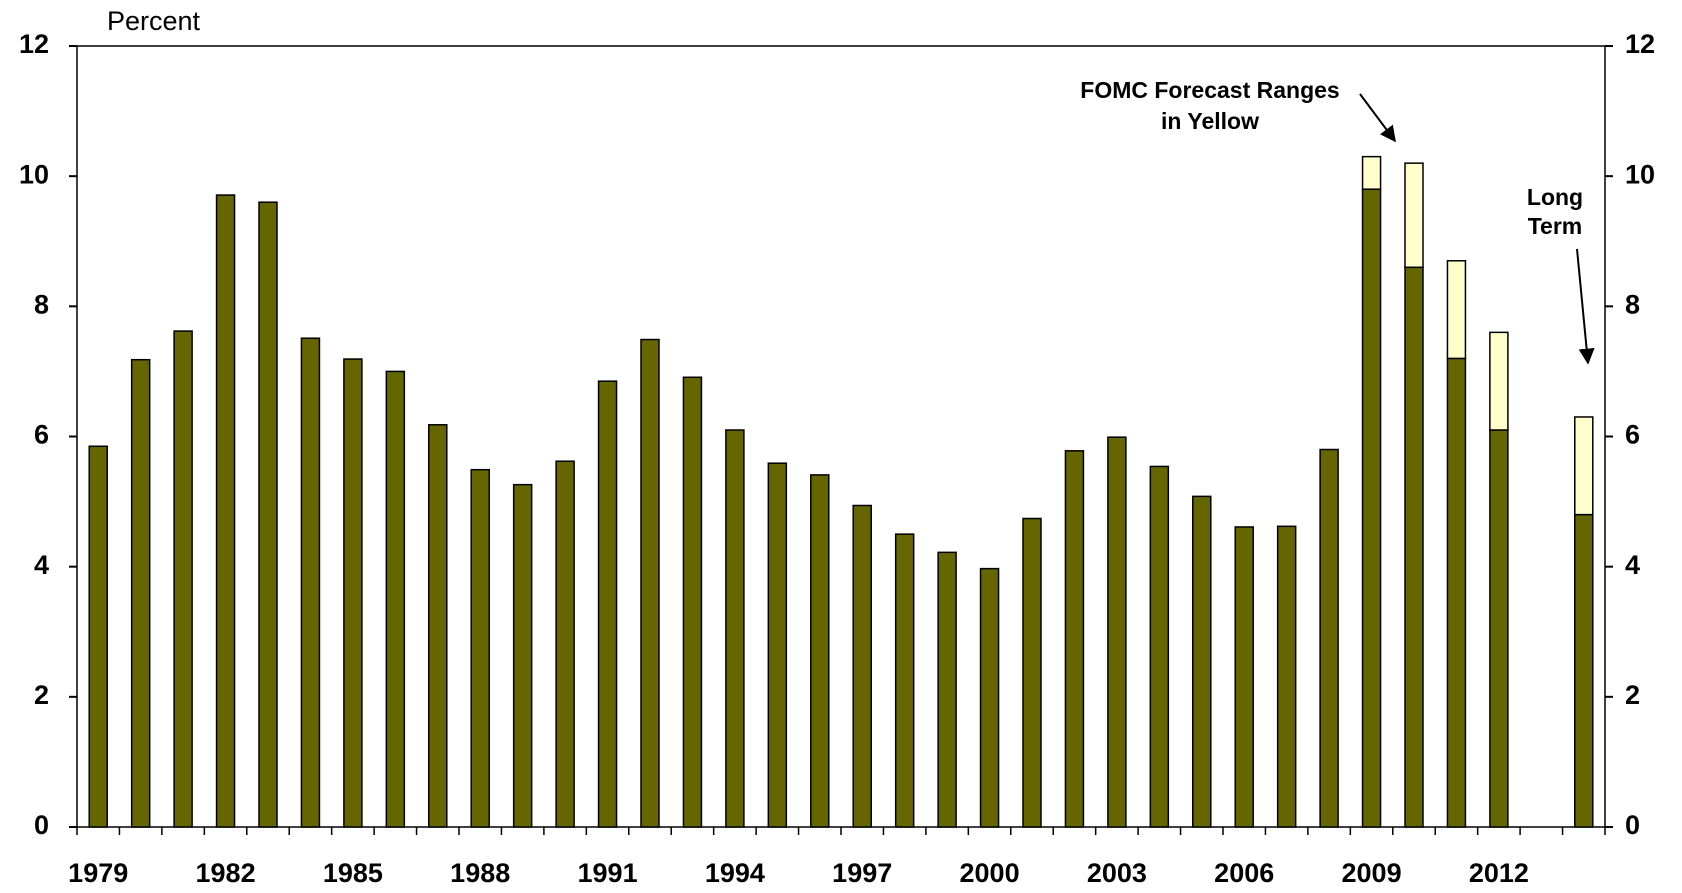 The width and height of the screenshot is (1682, 893). Describe the element at coordinates (41, 435) in the screenshot. I see `y-tick-label: 6` at that location.